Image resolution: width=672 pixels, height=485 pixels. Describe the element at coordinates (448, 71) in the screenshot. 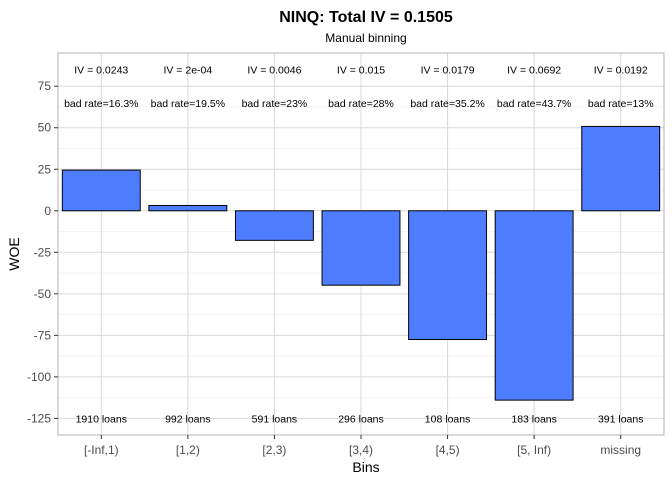

I see `iv-label: IV = 0.0179` at that location.